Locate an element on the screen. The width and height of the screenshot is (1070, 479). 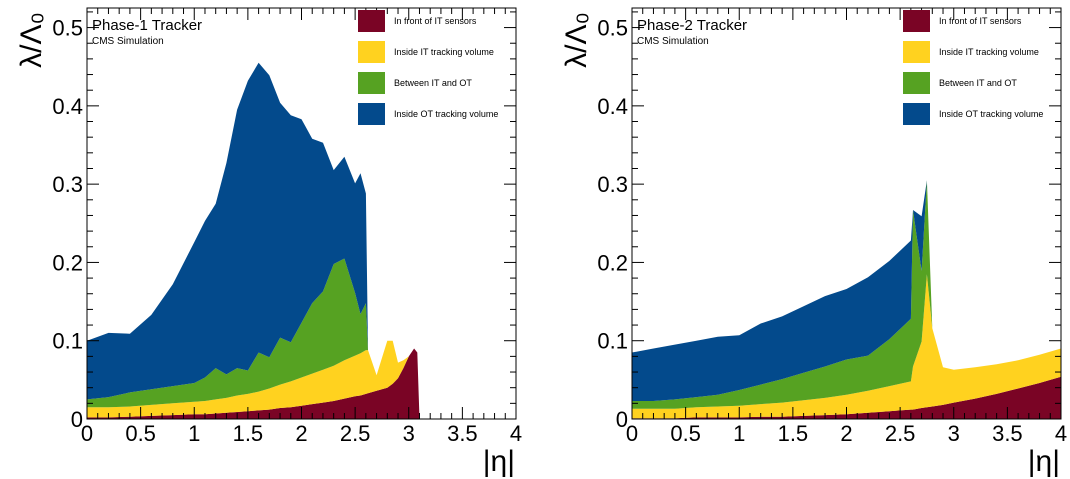
area-between-it-and-ot is located at coordinates (253, 338).